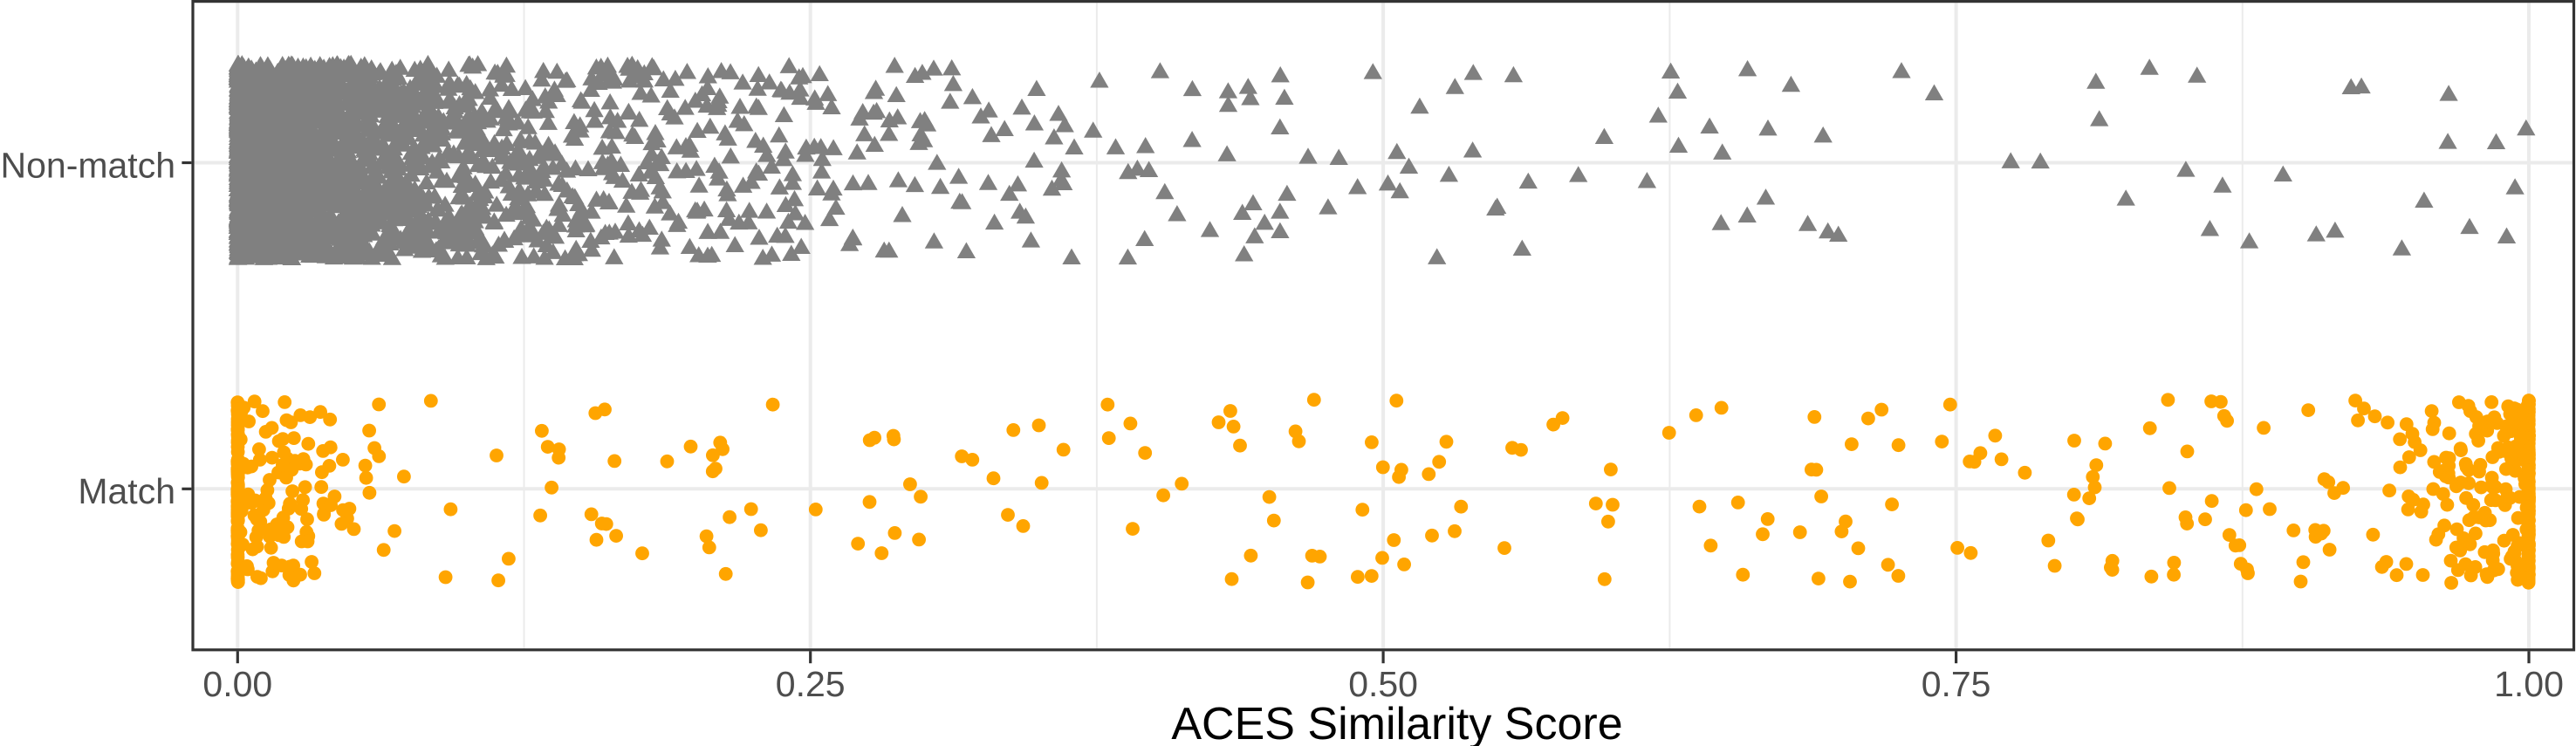  I want to click on svg-text: ACES Similarity Score, so click(1396, 722).